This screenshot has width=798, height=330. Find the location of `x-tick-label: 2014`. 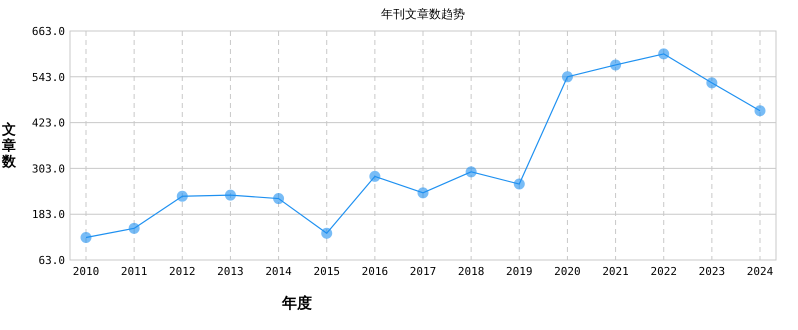

x-tick-label: 2014 is located at coordinates (278, 271).